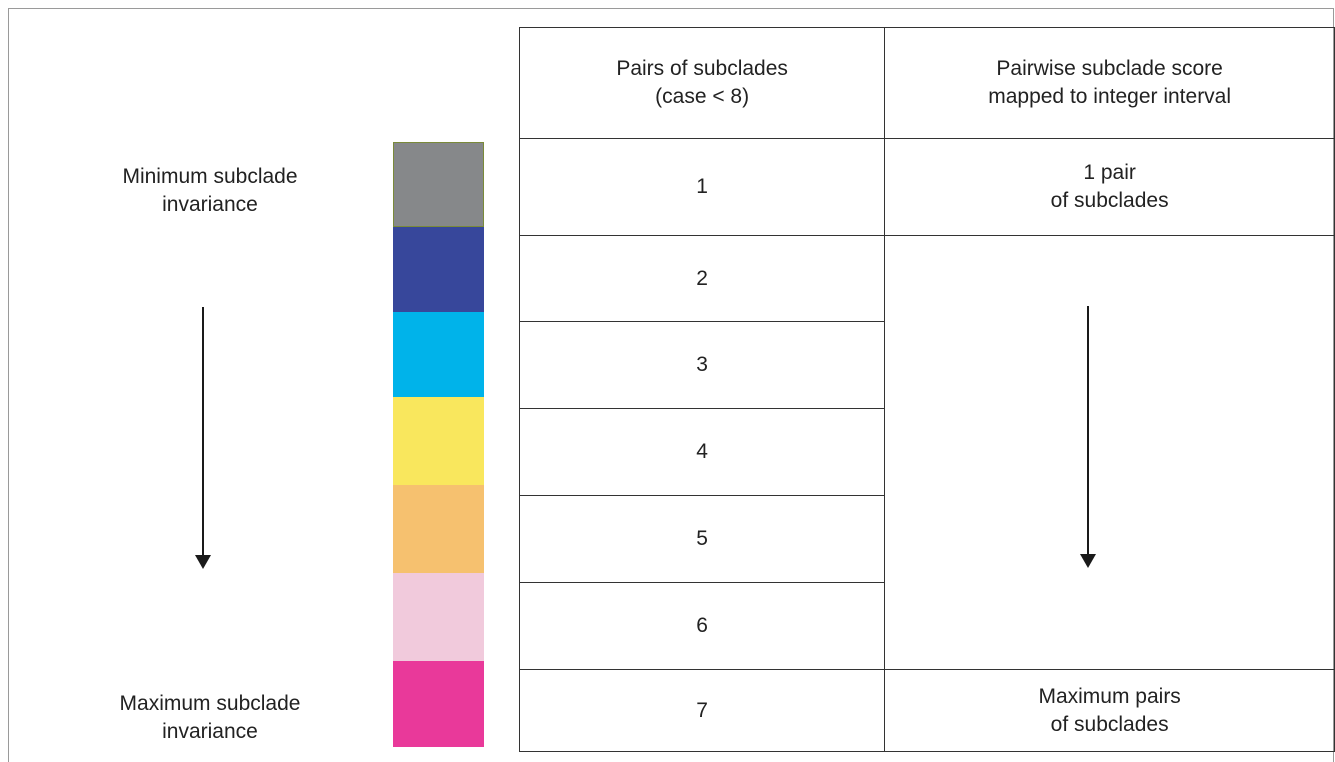  What do you see at coordinates (210, 717) in the screenshot?
I see `maximum-invariance-label: Maximum subclade invariance` at bounding box center [210, 717].